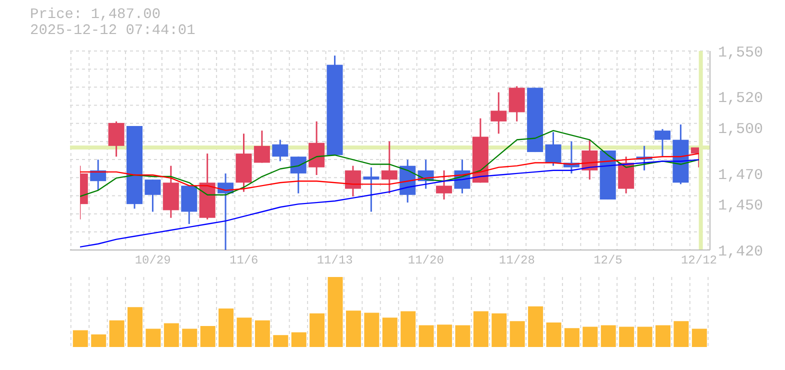  What do you see at coordinates (741, 251) in the screenshot?
I see `y-tick-label: 1,420` at bounding box center [741, 251].